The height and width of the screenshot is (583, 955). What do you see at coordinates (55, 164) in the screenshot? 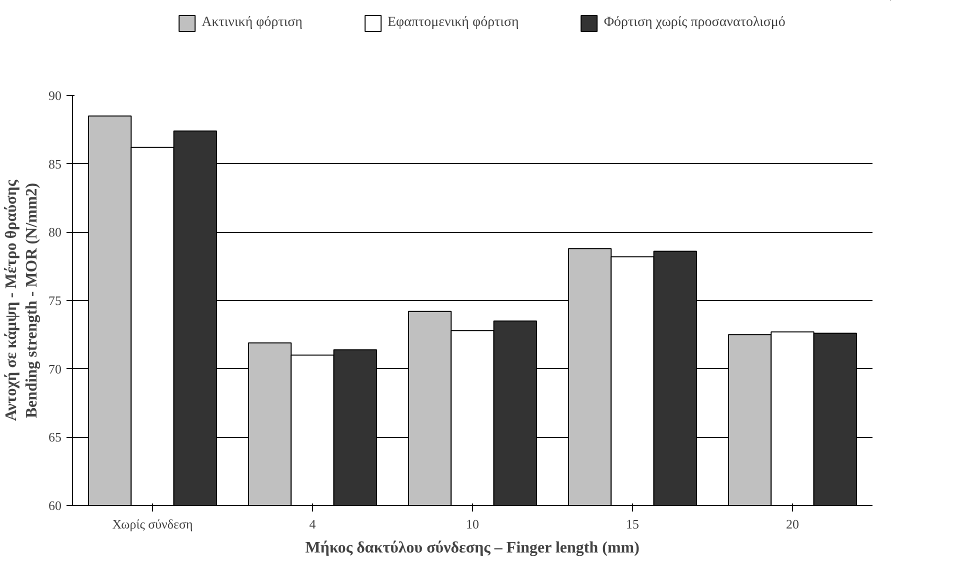
I see `y-tick-label: 85` at bounding box center [55, 164].